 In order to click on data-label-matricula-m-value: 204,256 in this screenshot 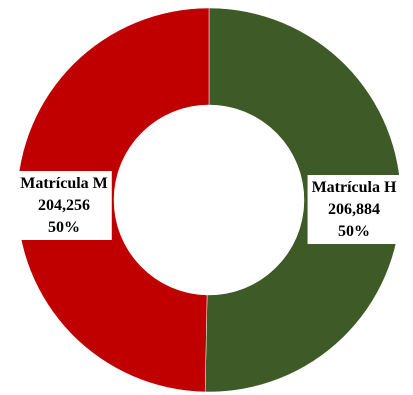, I will do `click(64, 205)`.